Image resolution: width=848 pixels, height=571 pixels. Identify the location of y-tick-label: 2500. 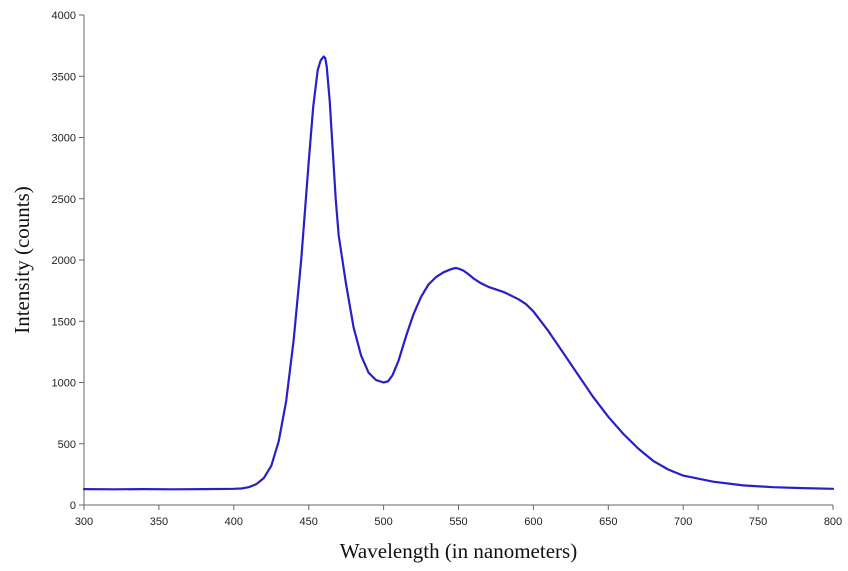
(64, 200).